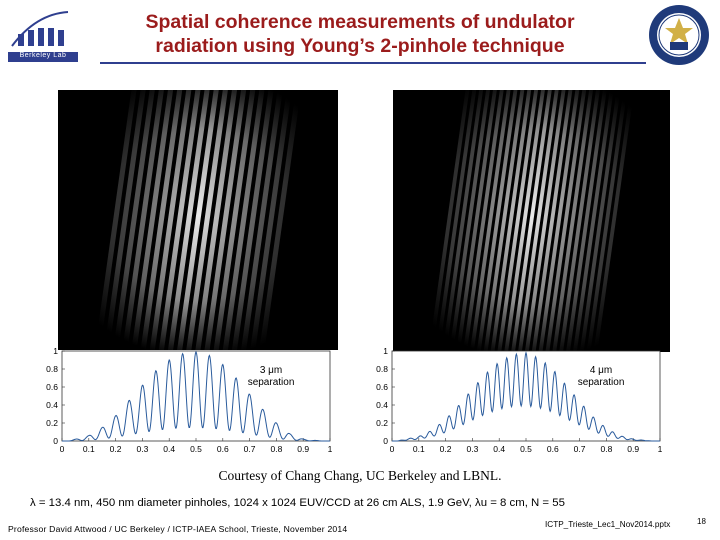  What do you see at coordinates (43, 34) in the screenshot?
I see `berkeley-lab-logo` at bounding box center [43, 34].